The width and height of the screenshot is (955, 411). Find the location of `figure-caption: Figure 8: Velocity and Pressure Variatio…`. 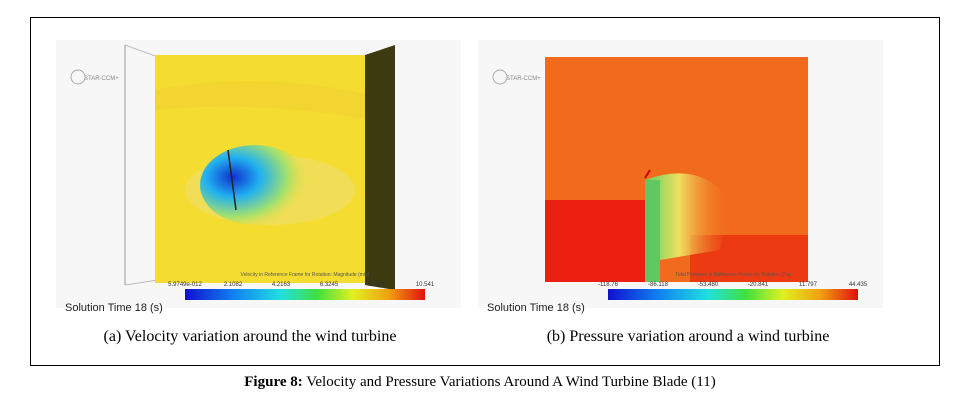

figure-caption: Figure 8: Velocity and Pressure Variatio… is located at coordinates (479, 382).